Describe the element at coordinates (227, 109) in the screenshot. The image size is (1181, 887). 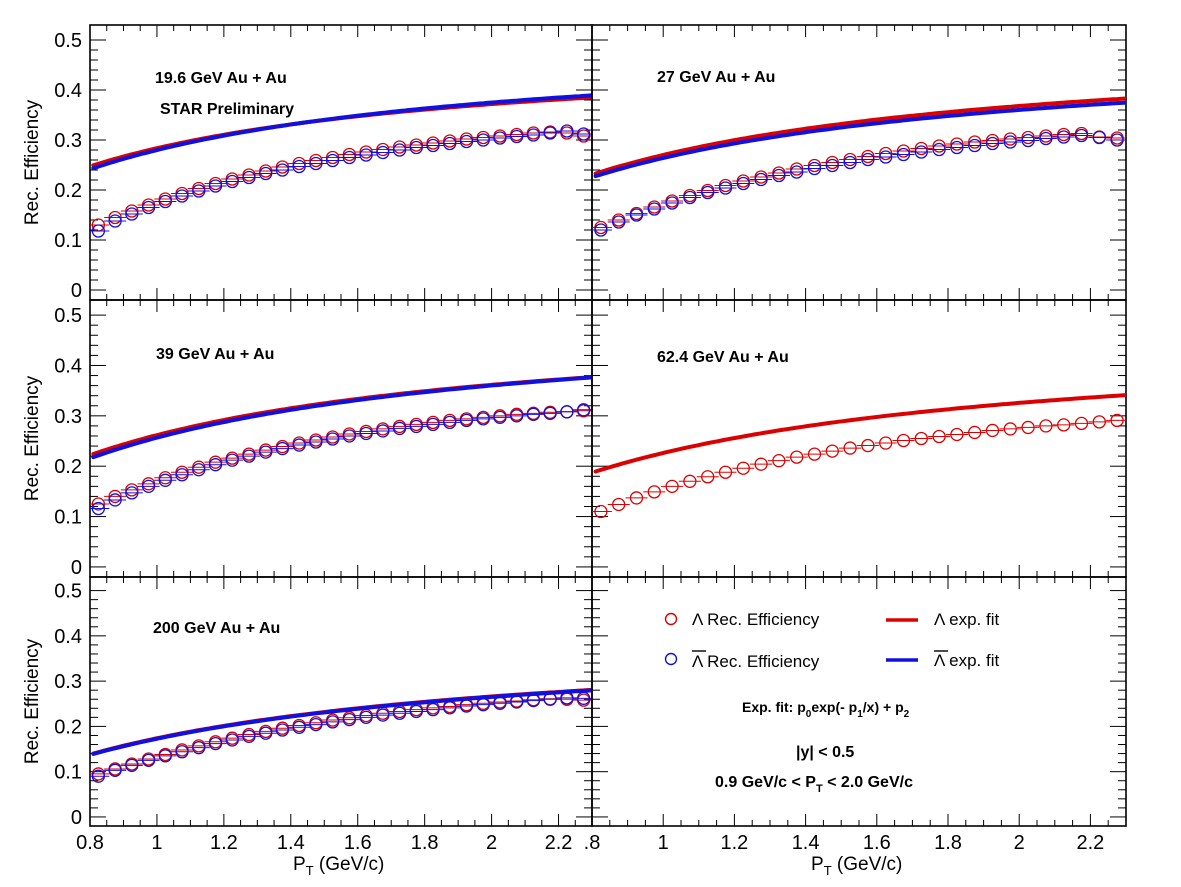
I see `panel-sublabel: STAR Preliminary` at that location.